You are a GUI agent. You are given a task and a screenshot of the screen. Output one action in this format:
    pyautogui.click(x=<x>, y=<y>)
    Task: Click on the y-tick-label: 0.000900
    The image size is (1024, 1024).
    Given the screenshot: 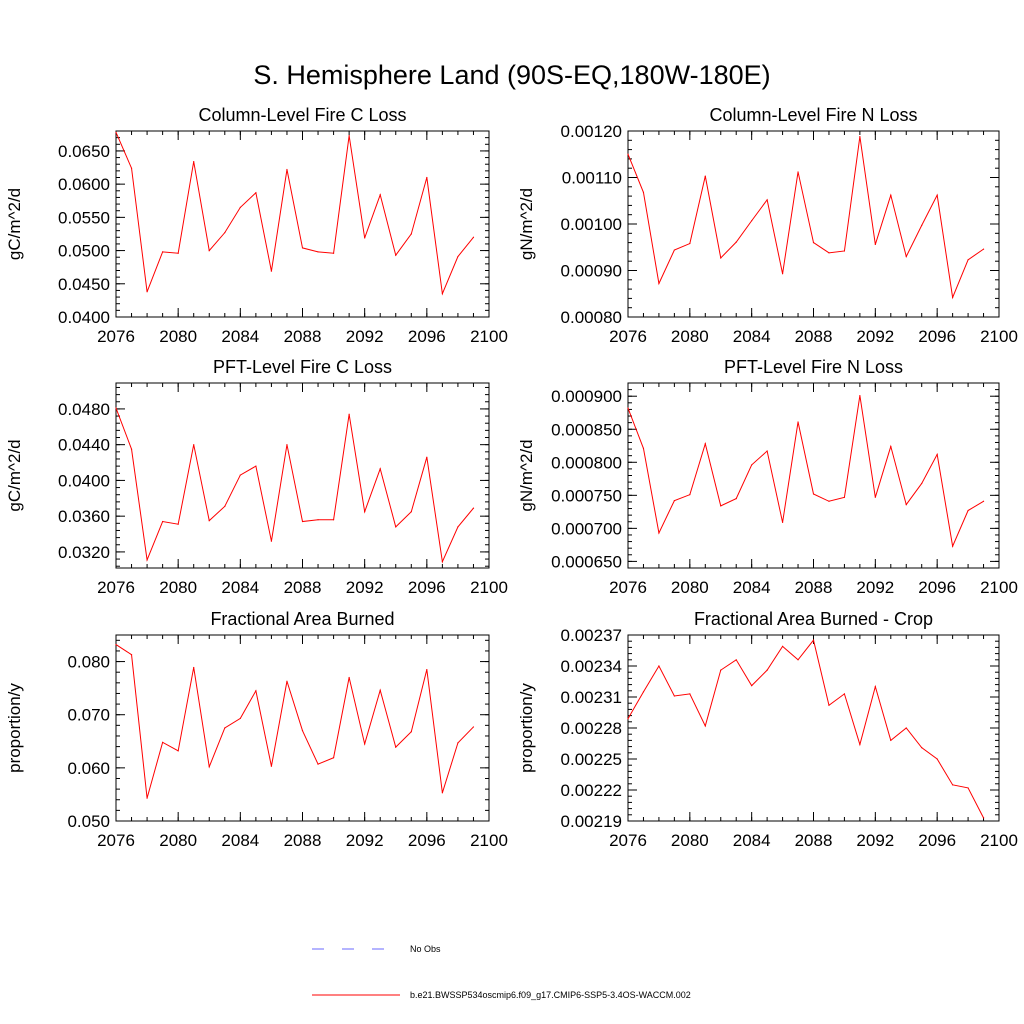 What is the action you would take?
    pyautogui.click(x=586, y=396)
    